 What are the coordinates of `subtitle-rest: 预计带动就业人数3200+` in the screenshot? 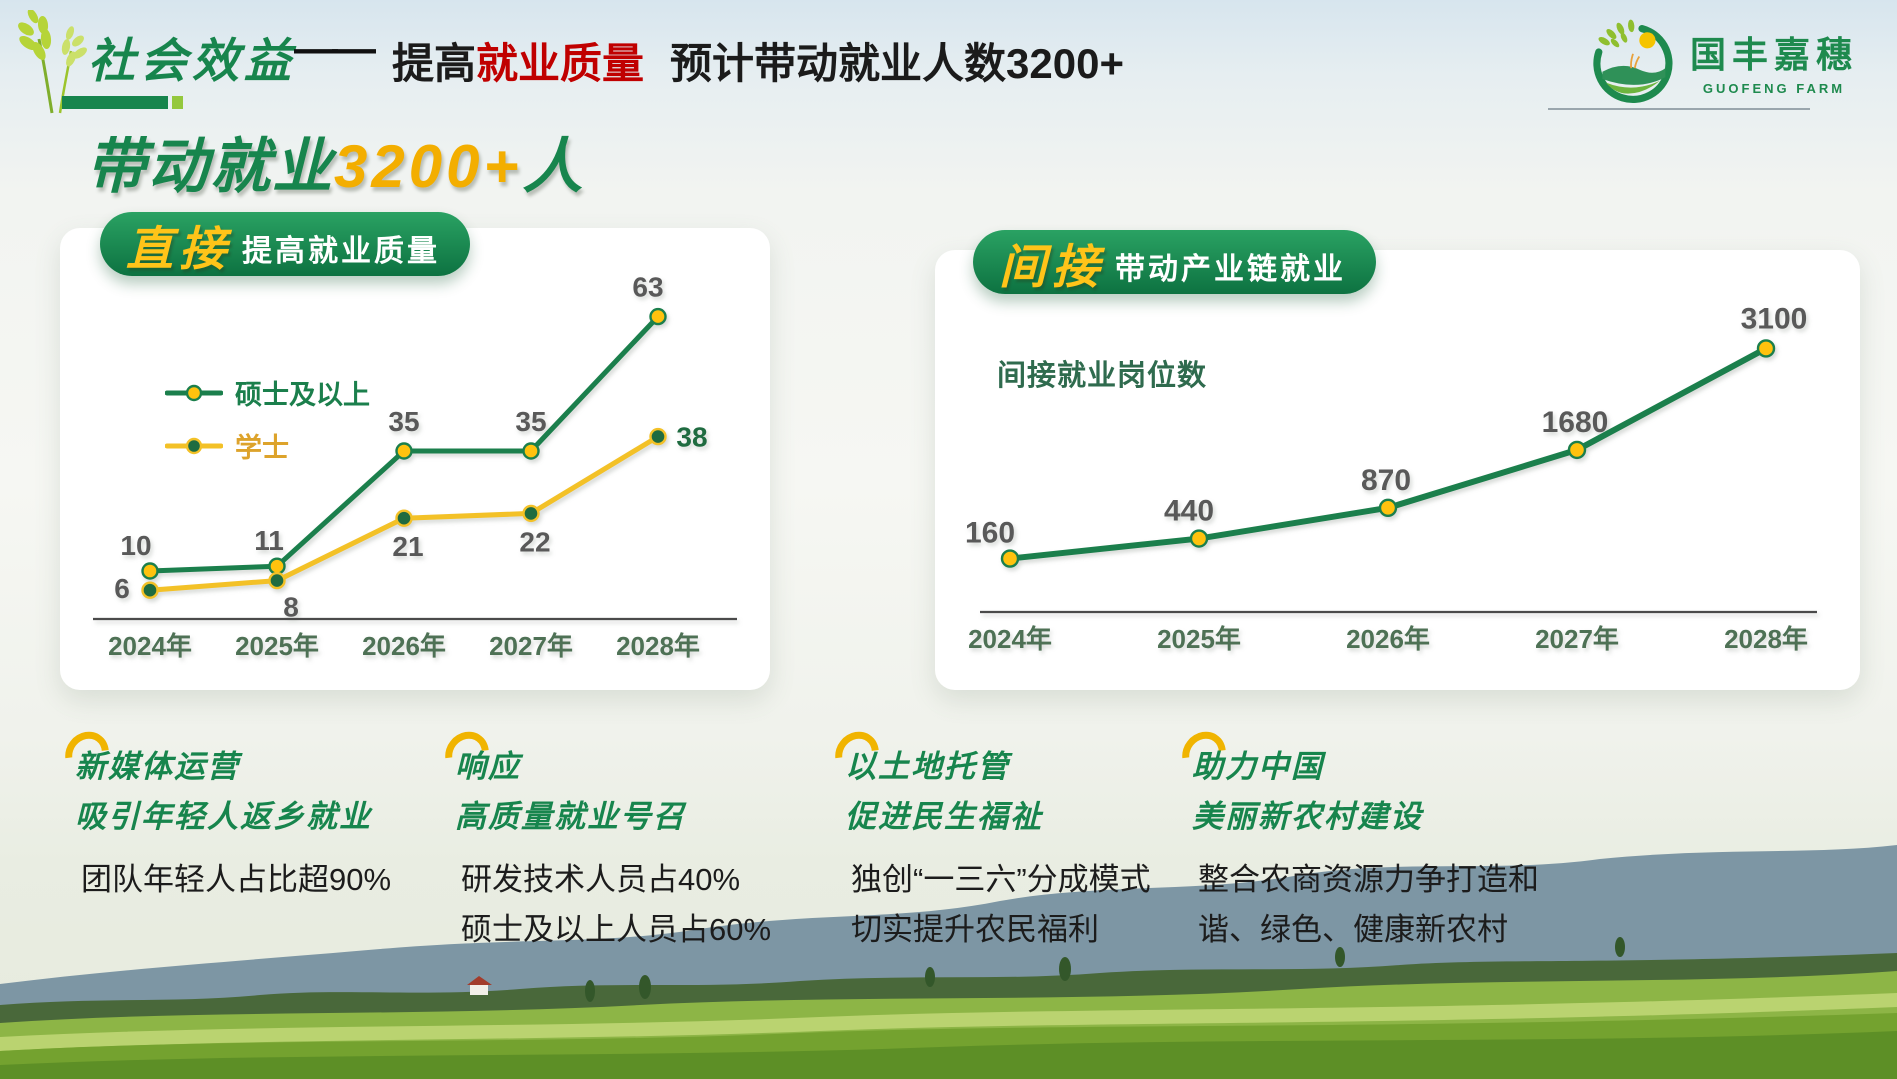 It's located at (897, 63).